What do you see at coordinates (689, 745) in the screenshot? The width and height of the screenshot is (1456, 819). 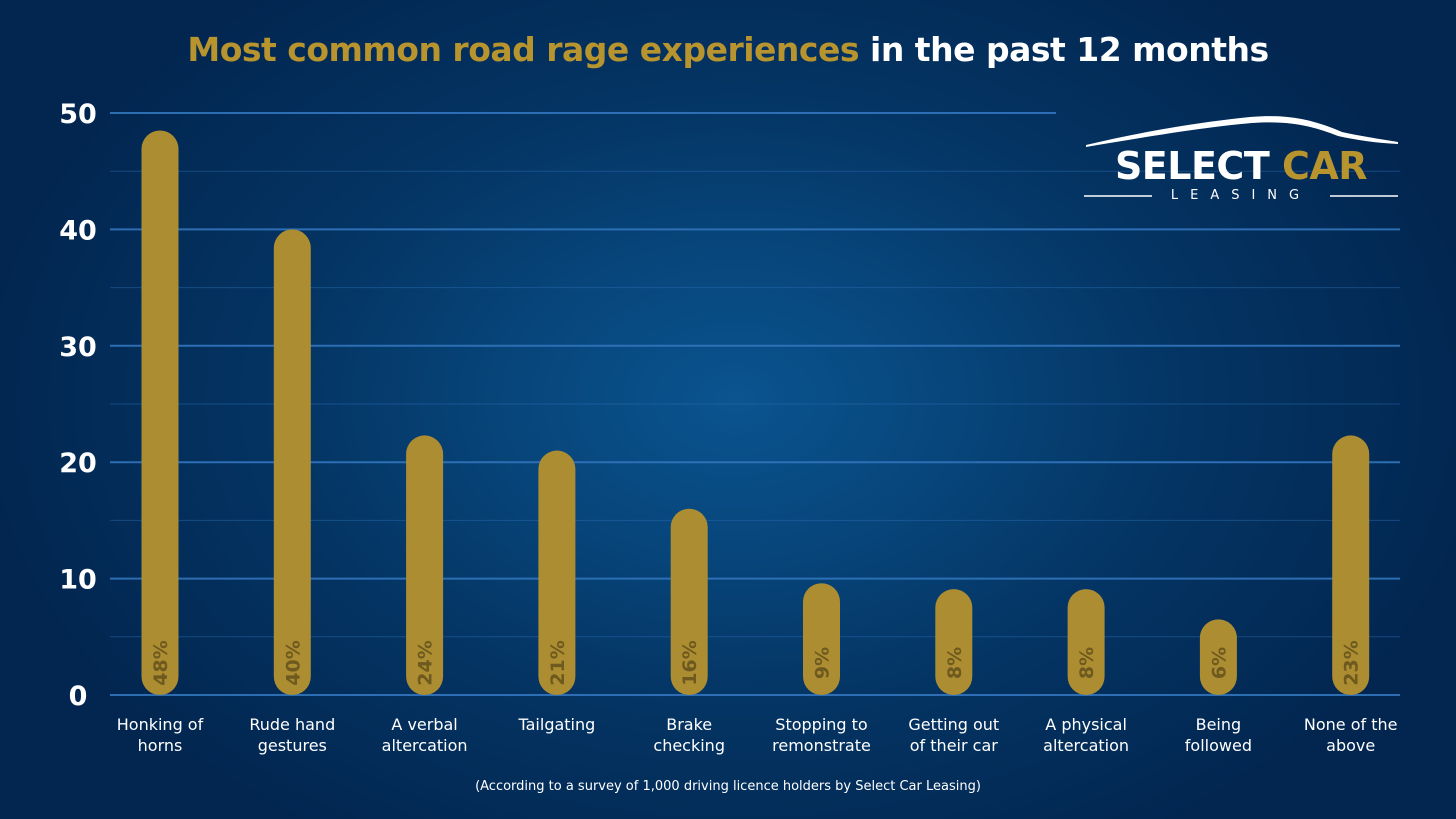 I see `x-tick-label: checking` at bounding box center [689, 745].